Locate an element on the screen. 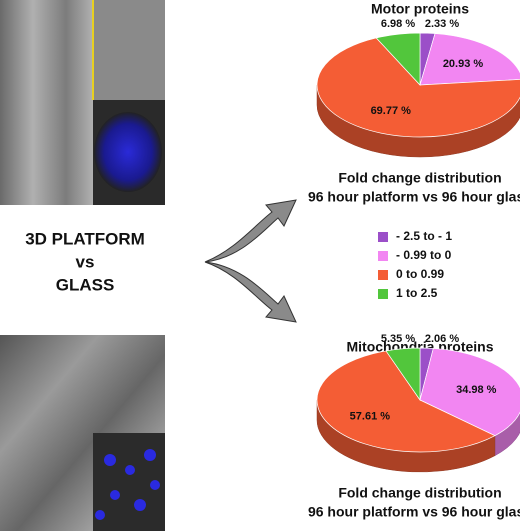 The height and width of the screenshot is (531, 520). micrograph-bottom is located at coordinates (82, 433).